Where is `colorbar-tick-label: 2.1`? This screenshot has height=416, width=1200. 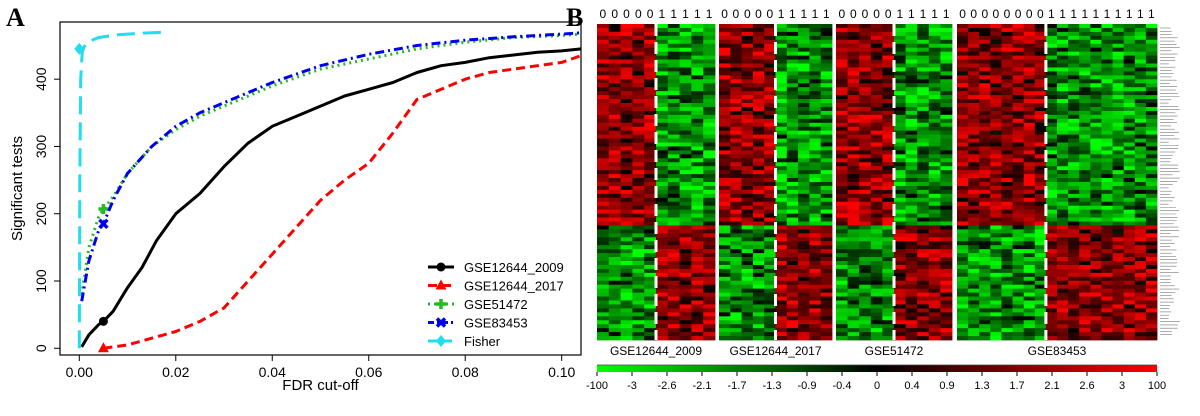 colorbar-tick-label: 2.1 is located at coordinates (1051, 386).